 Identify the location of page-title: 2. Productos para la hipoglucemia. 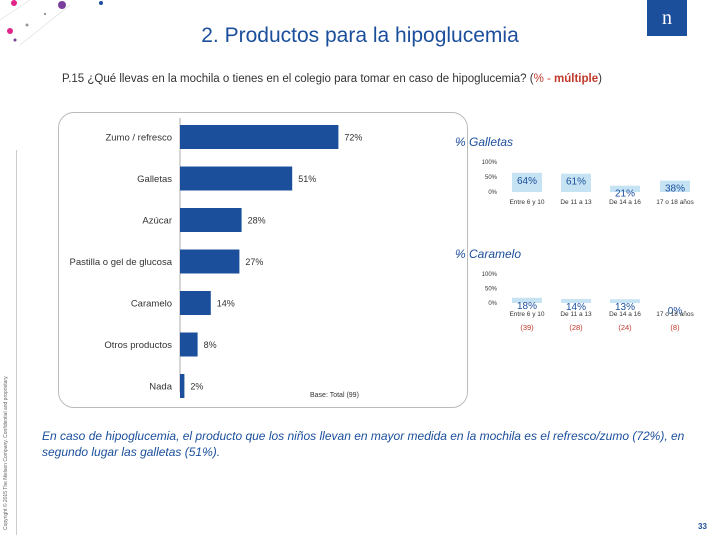
(360, 35).